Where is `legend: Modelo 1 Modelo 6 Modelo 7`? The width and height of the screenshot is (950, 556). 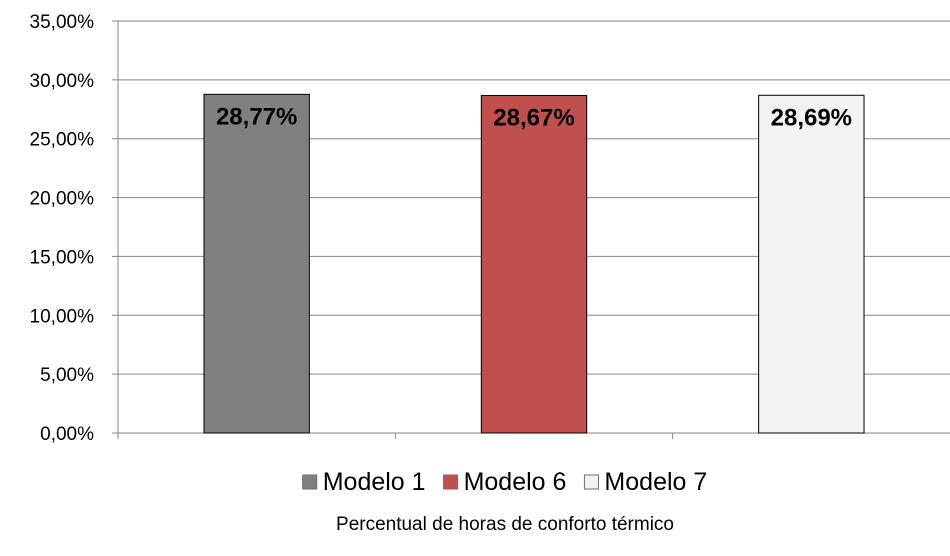
legend: Modelo 1 Modelo 6 Modelo 7 is located at coordinates (504, 482).